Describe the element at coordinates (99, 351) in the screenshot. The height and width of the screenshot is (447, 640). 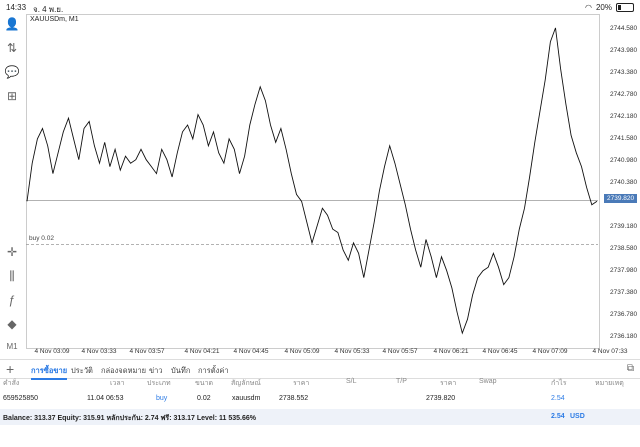
I see `time-label: 4 Nov 03:33` at that location.